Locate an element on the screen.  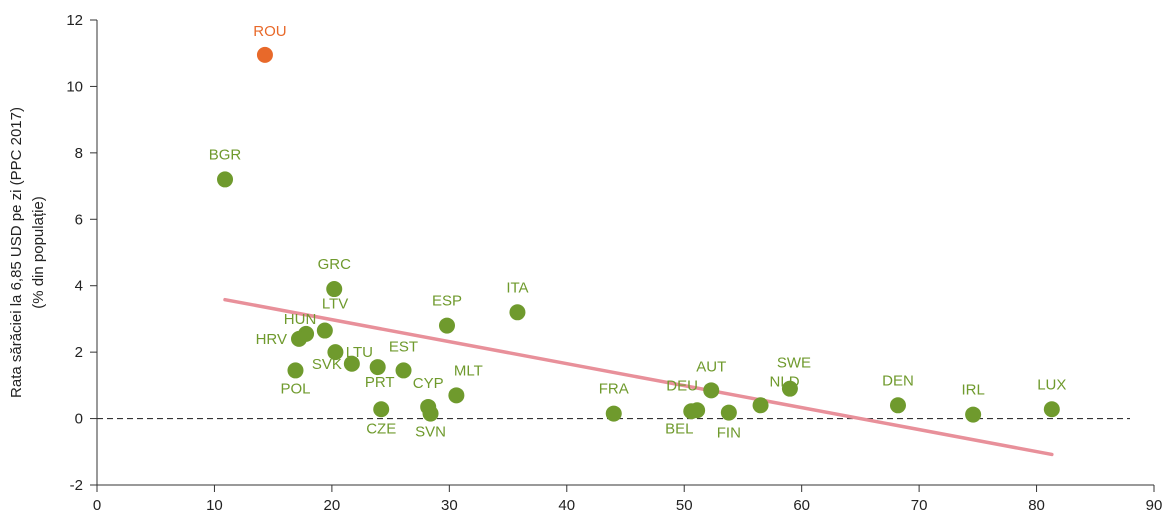
data-point-rou is located at coordinates (264, 54).